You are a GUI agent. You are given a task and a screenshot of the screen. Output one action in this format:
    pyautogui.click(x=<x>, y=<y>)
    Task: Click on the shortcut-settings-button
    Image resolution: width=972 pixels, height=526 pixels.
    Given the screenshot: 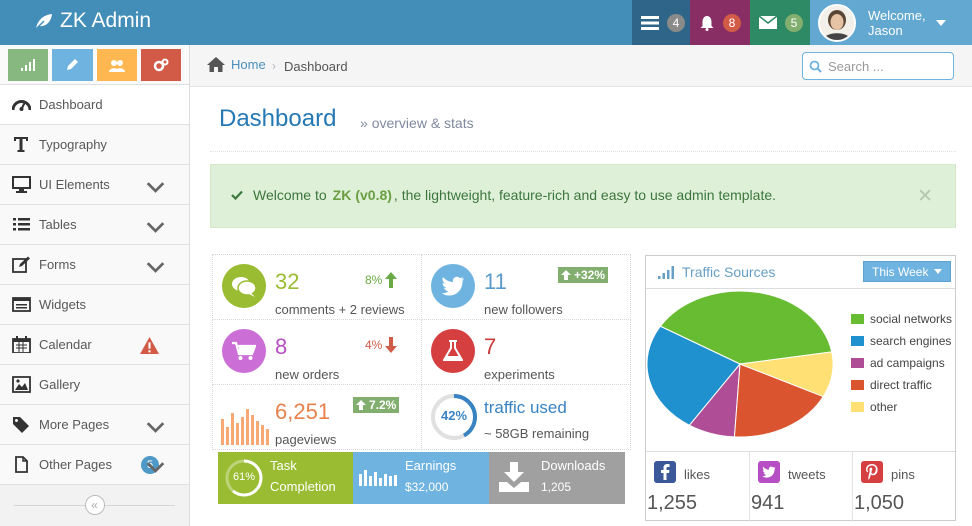 What is the action you would take?
    pyautogui.click(x=160, y=65)
    